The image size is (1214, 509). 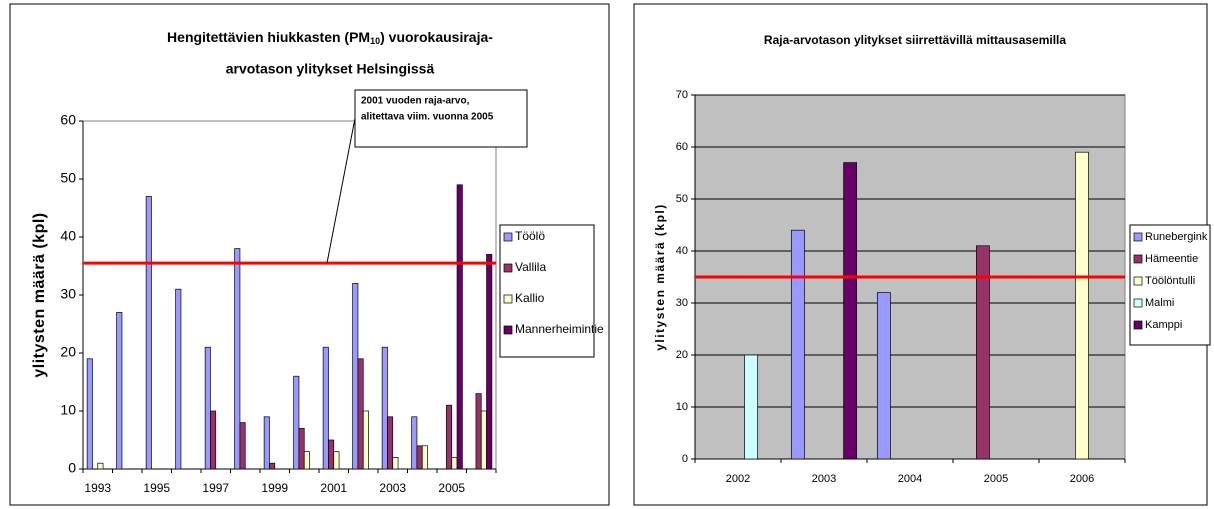 I want to click on x-tick-label: 2002, so click(x=738, y=479).